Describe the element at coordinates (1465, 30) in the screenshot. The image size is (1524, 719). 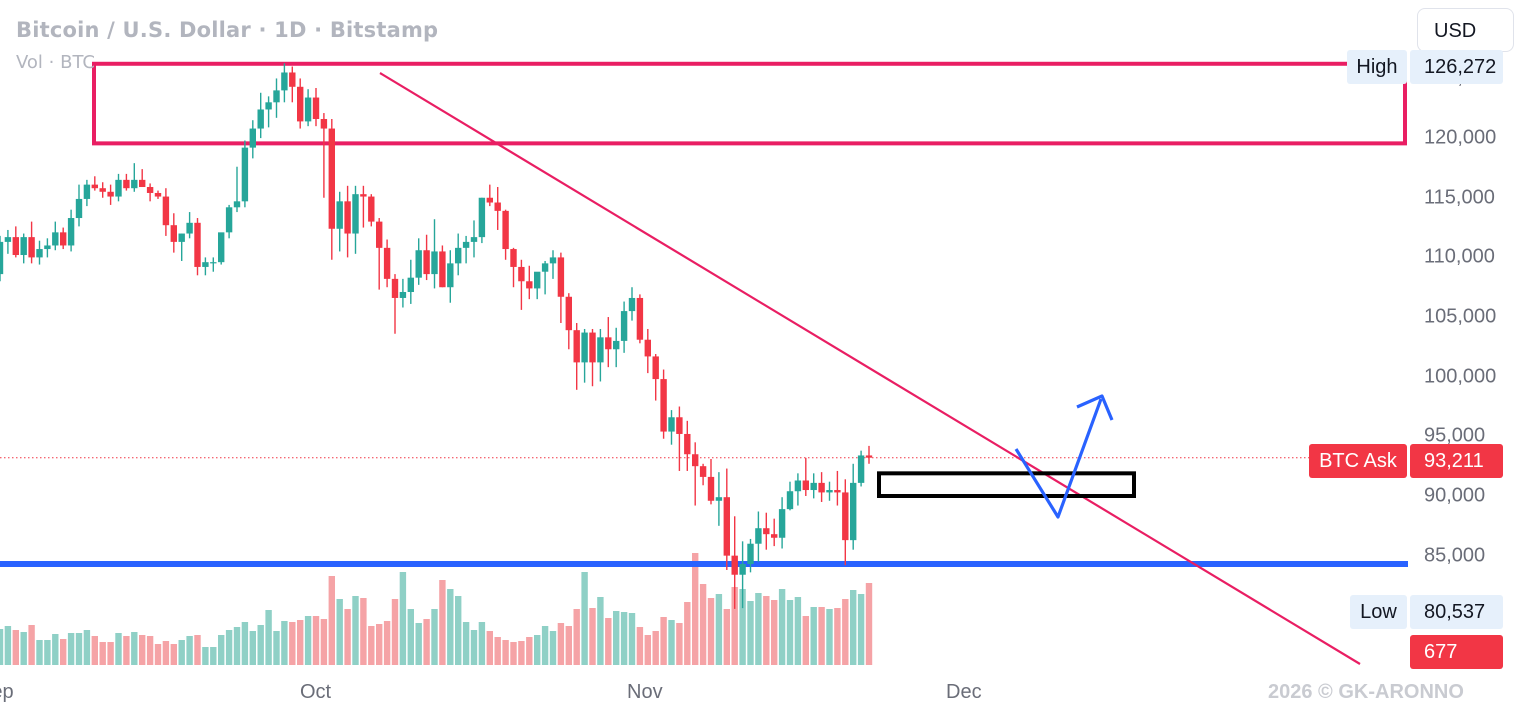
I see `currency-button: USD` at that location.